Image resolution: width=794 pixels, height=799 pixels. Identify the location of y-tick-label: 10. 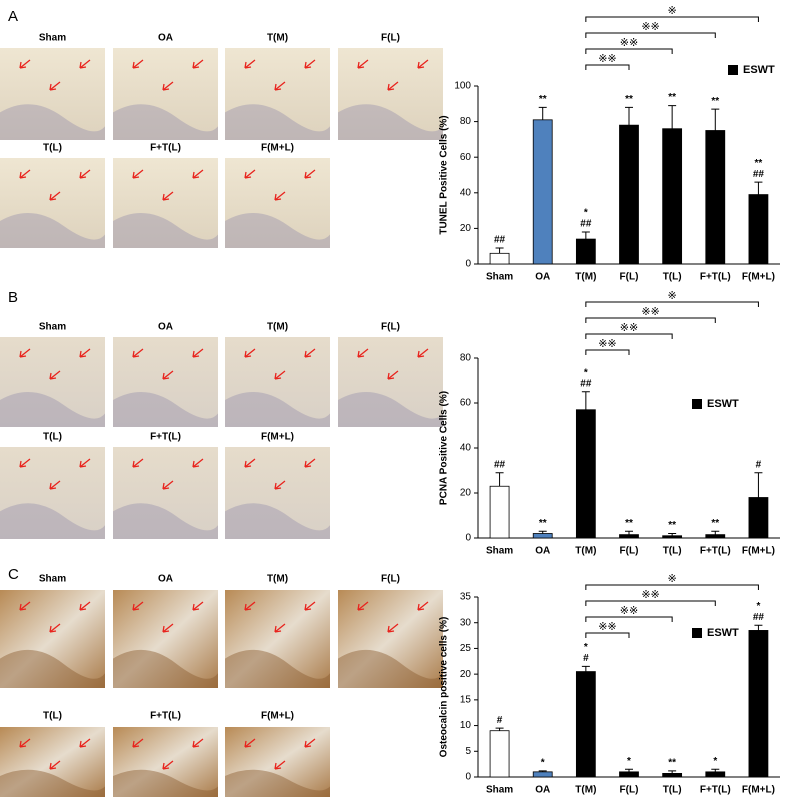
(466, 725).